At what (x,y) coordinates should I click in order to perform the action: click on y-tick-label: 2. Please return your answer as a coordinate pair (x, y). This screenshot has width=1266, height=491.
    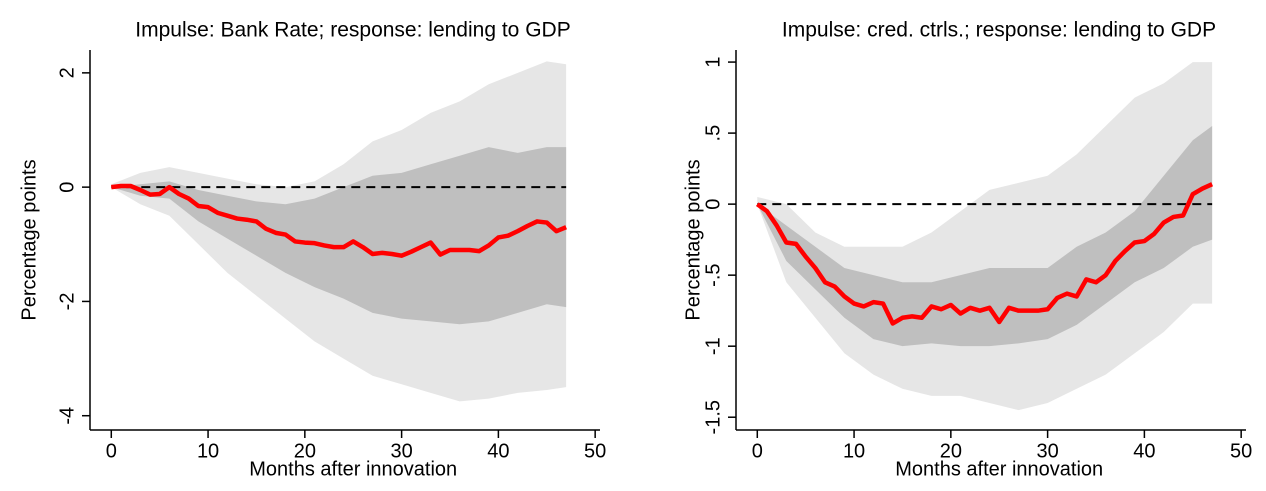
    Looking at the image, I should click on (67, 72).